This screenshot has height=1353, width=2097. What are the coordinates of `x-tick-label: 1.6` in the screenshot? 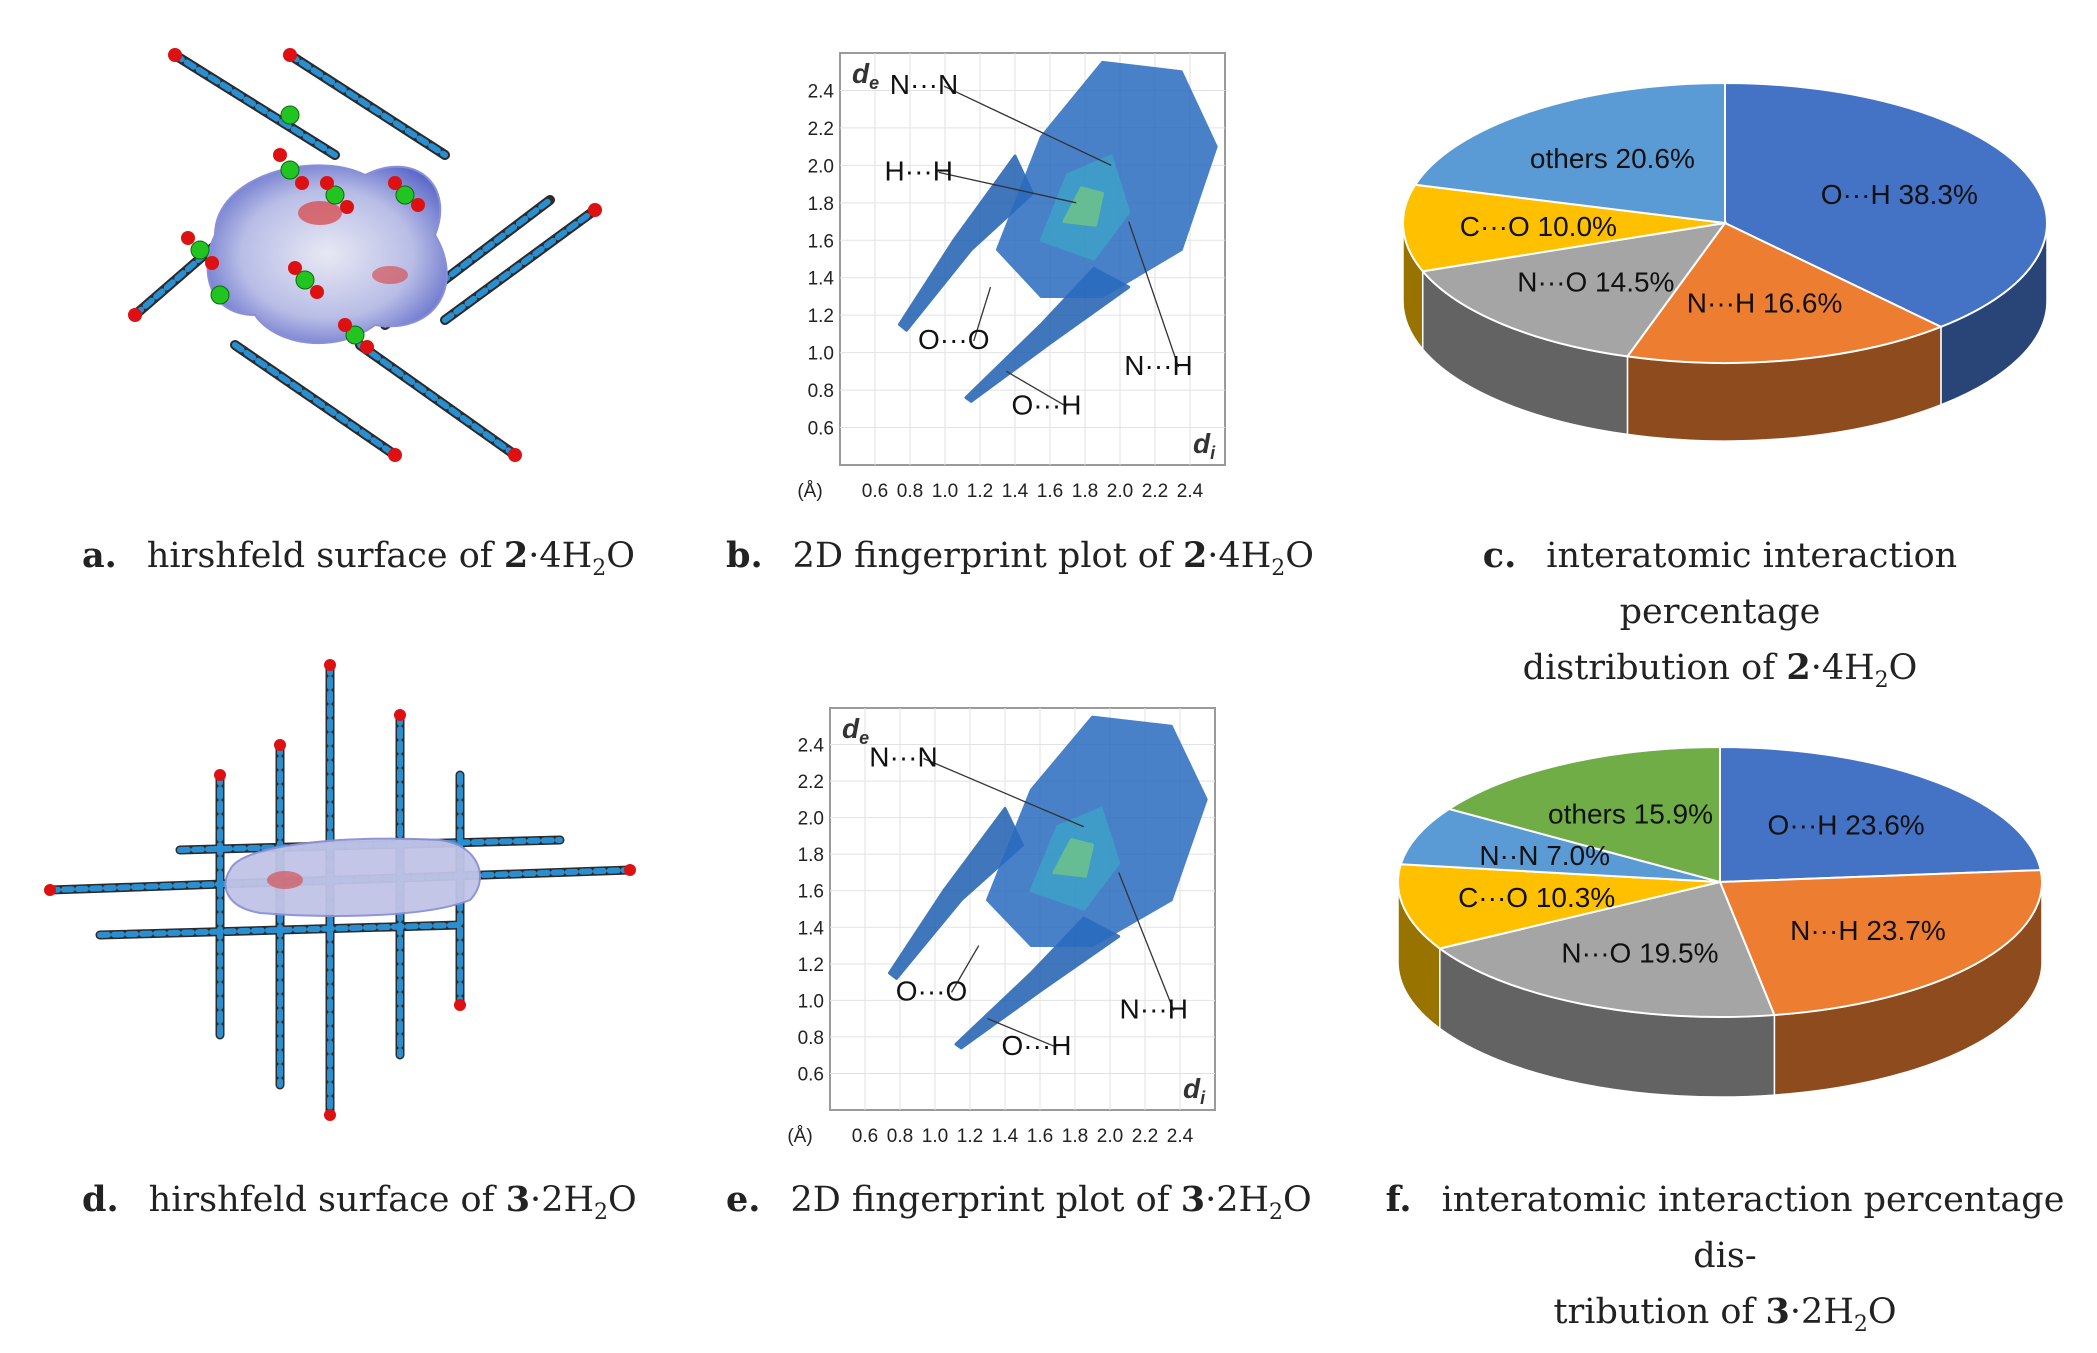 It's located at (1050, 491).